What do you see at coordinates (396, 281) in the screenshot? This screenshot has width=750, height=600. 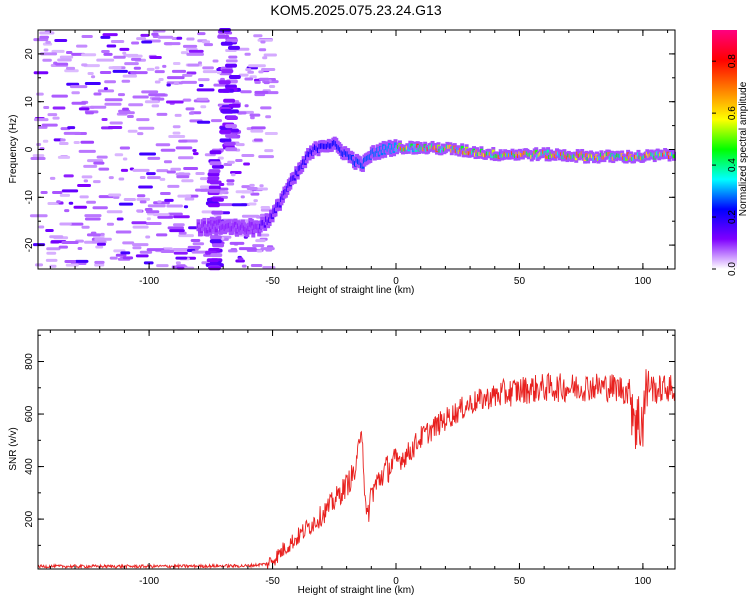 I see `spectrogram-x-tick-label: 0` at bounding box center [396, 281].